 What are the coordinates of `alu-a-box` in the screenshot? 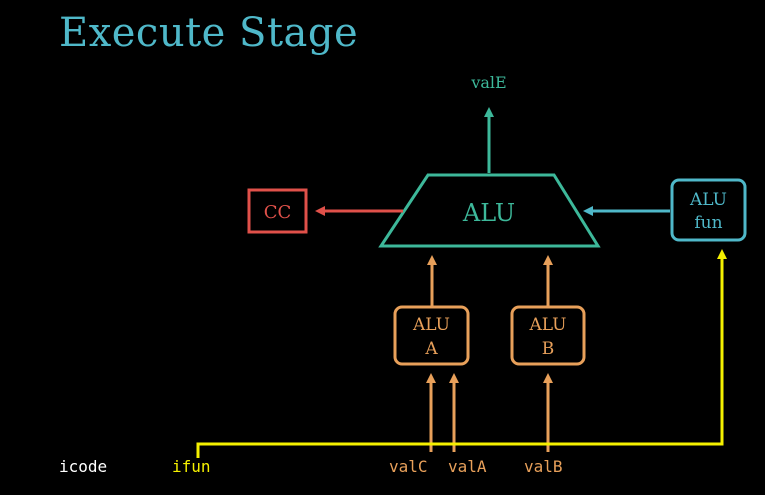 It's located at (431, 335).